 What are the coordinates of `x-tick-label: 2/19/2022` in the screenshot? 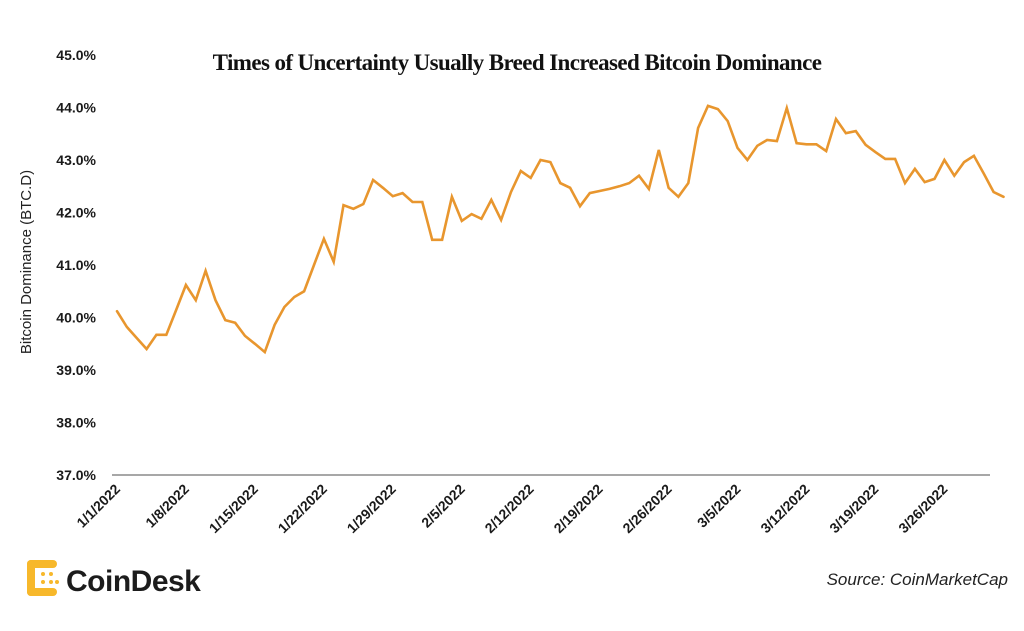 It's located at (578, 509).